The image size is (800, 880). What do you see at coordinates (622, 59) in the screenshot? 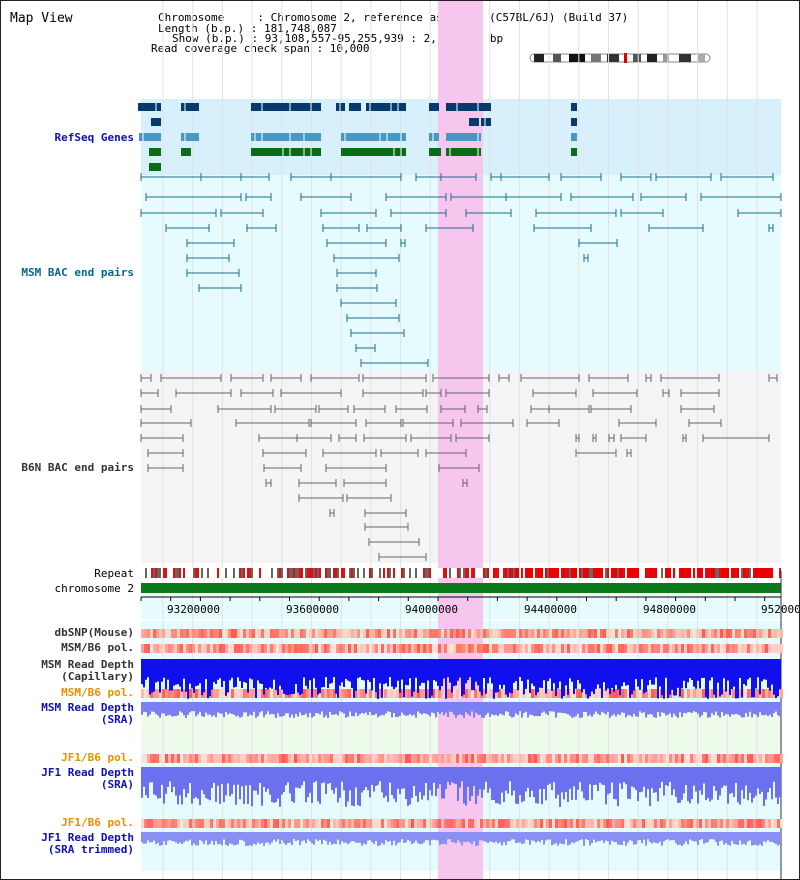
I see `chromosome-ideogram` at bounding box center [622, 59].